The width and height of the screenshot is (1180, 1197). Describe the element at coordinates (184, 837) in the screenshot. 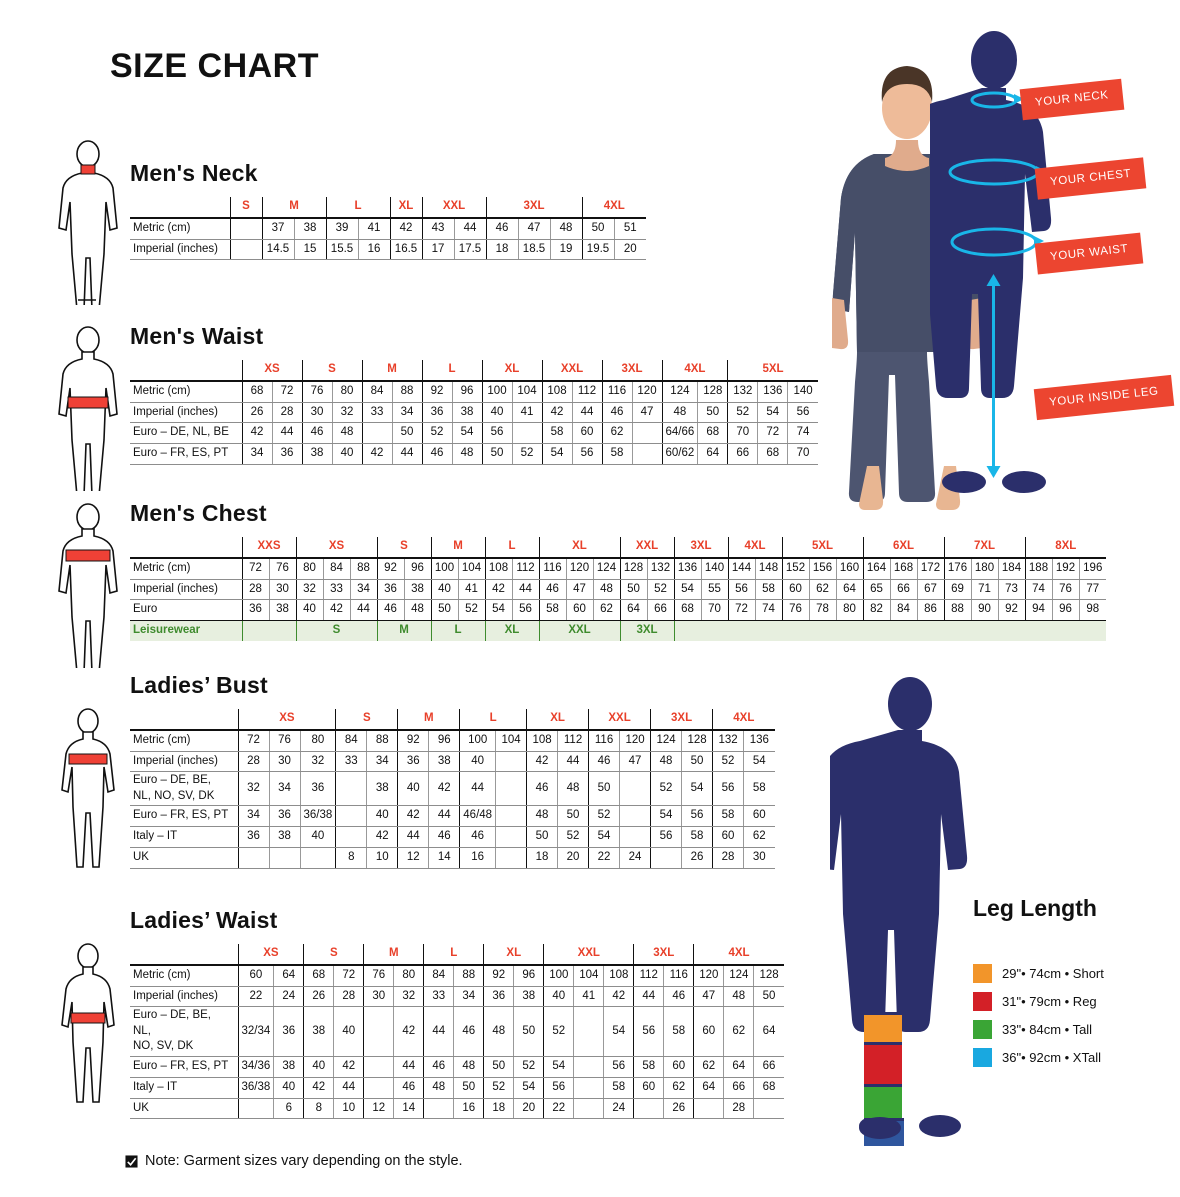

I see `row-label: Italy – IT` at that location.